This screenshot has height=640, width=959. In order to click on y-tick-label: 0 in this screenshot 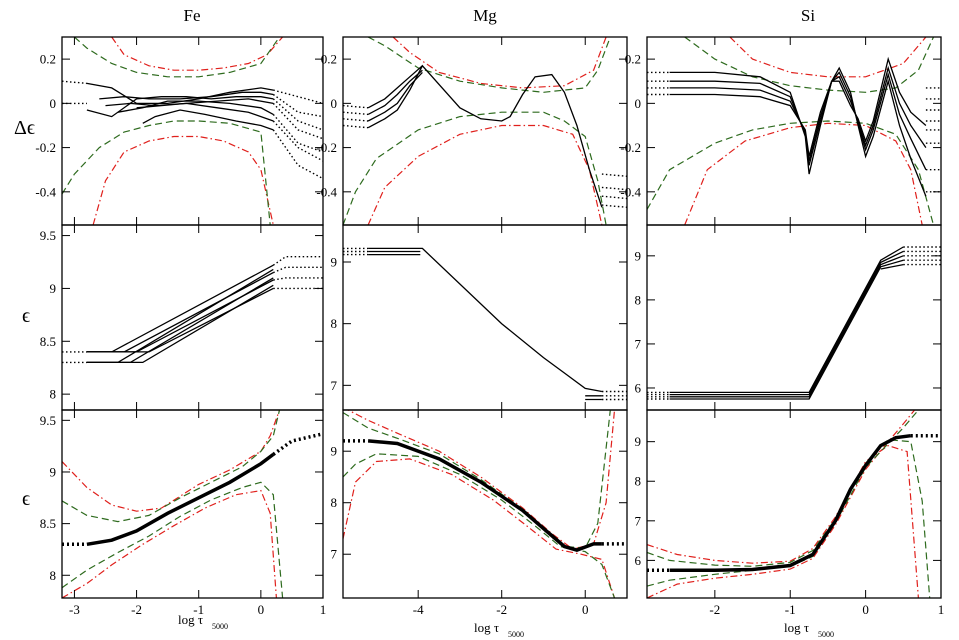, I will do `click(638, 103)`.